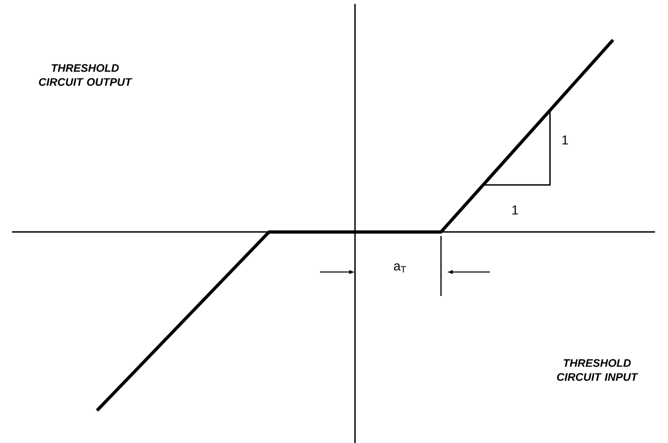 The image size is (668, 443). What do you see at coordinates (400, 268) in the screenshot?
I see `annotation: a$_{T}$` at bounding box center [400, 268].